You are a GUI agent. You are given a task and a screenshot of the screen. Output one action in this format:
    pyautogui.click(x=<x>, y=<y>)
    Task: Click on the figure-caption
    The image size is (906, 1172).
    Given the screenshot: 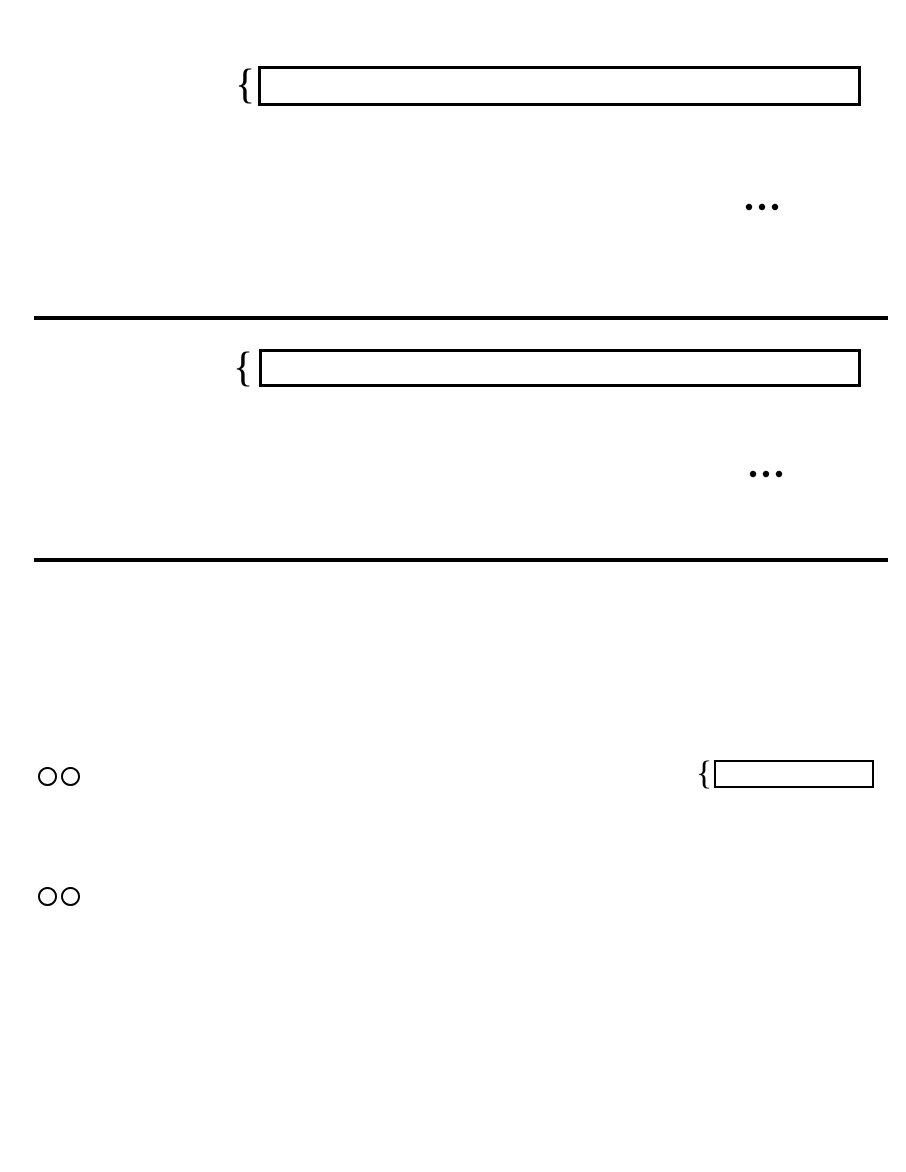 What is the action you would take?
    pyautogui.click(x=453, y=1142)
    